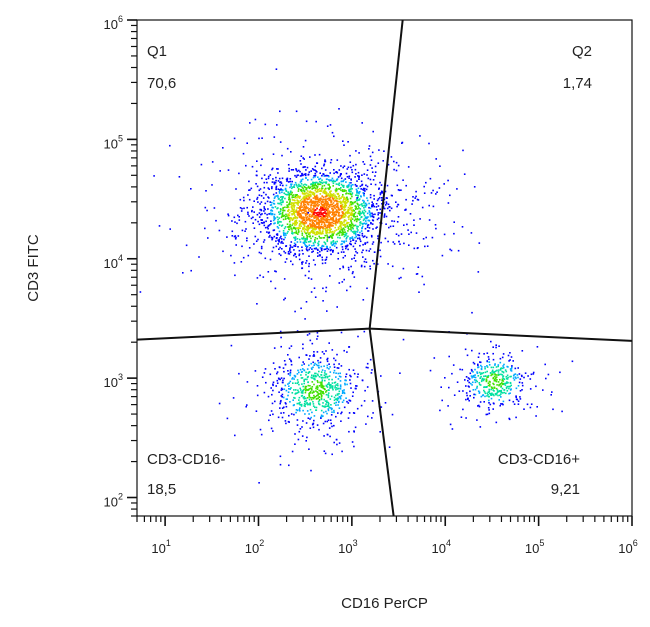 The width and height of the screenshot is (650, 627). Describe the element at coordinates (304, 200) in the screenshot. I see `scatter-point-1915` at that location.